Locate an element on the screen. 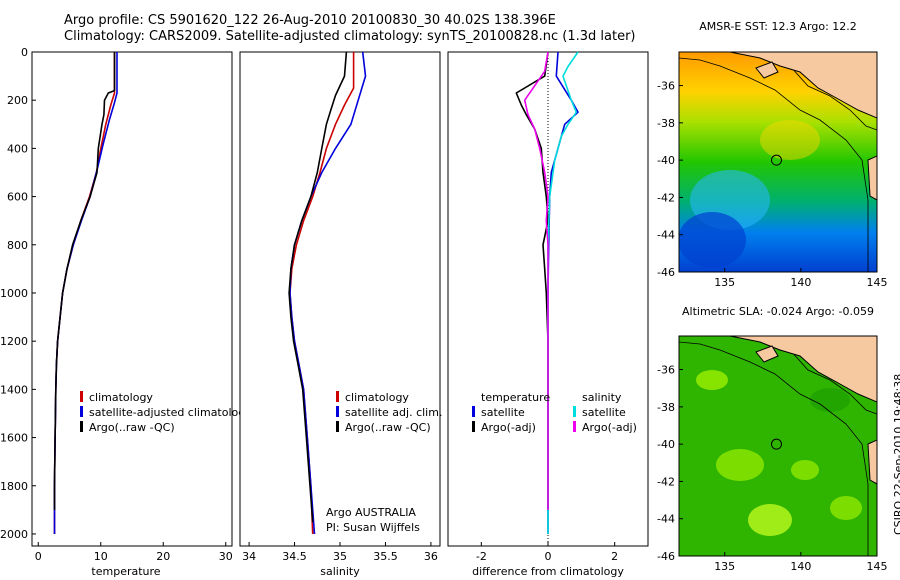 This screenshot has height=580, width=900. sla-map-axes: 135 140 145 -36 -38 -40 -42 -44 -46 is located at coordinates (772, 468).